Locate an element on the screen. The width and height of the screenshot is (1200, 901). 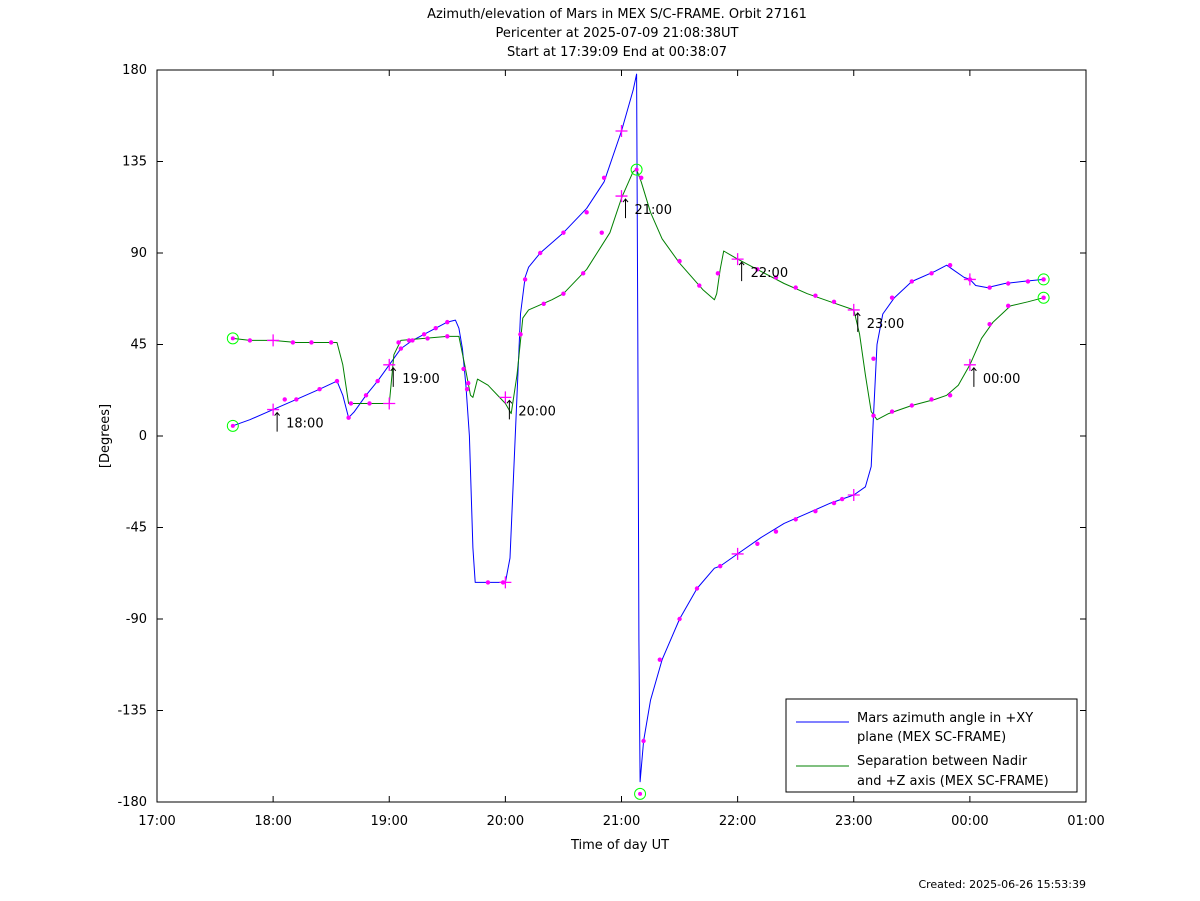
legend-label-separation-line-2: and +Z axis (MEX SC-FRAME) is located at coordinates (953, 781).